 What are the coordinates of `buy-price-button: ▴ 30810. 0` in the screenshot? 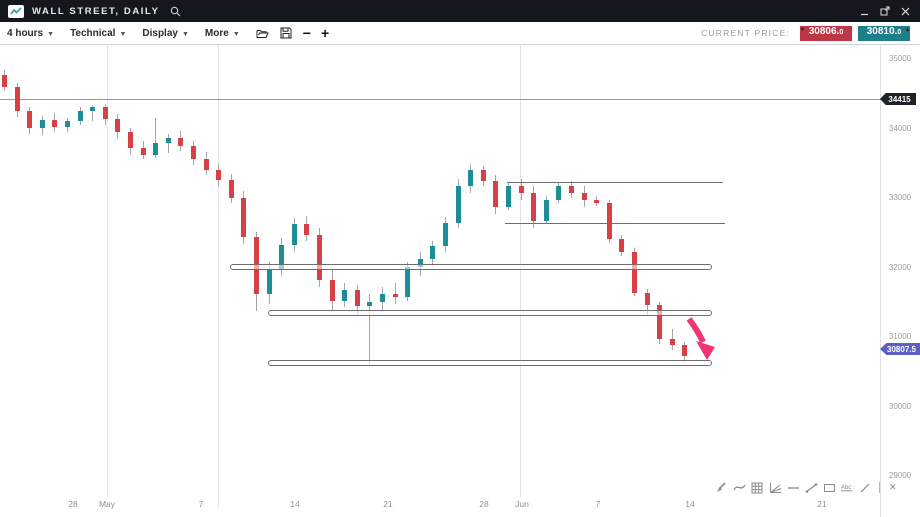 It's located at (884, 33).